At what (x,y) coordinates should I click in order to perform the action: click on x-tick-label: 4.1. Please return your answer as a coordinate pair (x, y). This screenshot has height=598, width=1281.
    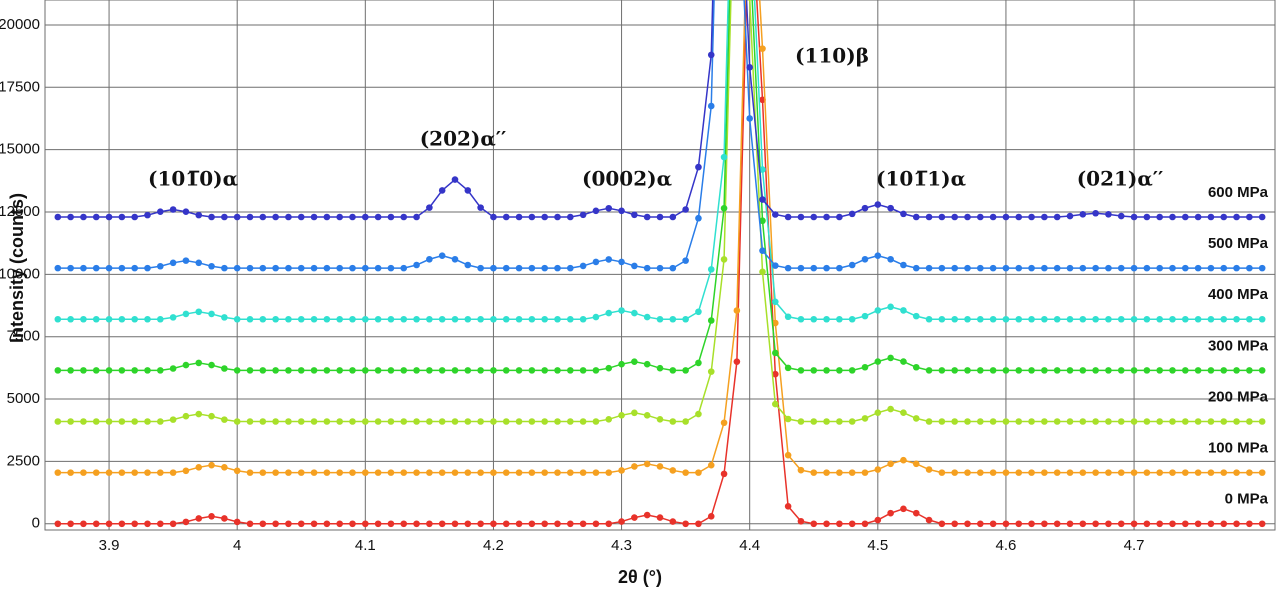
    Looking at the image, I should click on (365, 545).